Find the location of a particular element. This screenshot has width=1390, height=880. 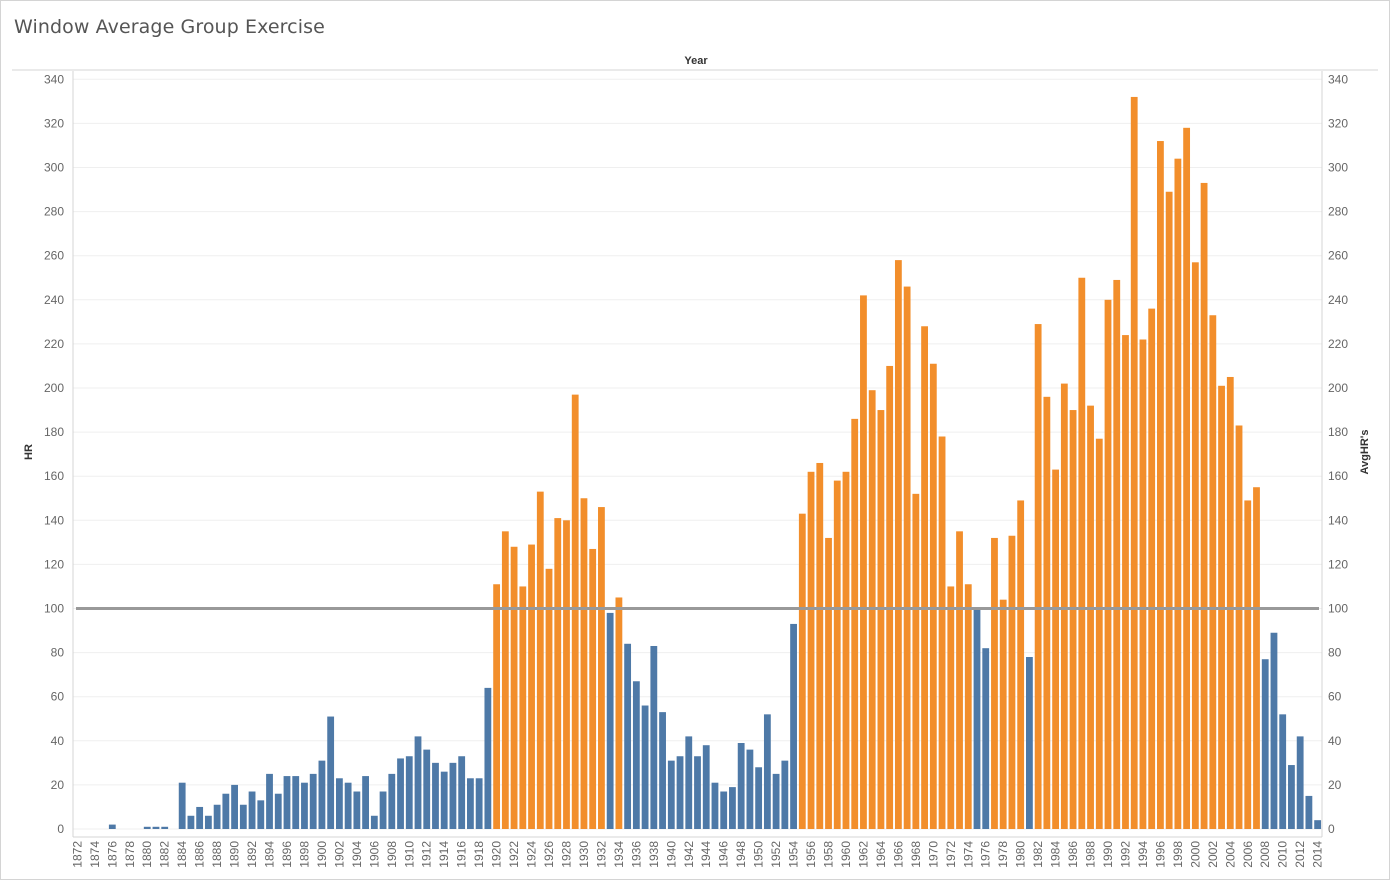

y-tick-label-left: 80 is located at coordinates (58, 653).